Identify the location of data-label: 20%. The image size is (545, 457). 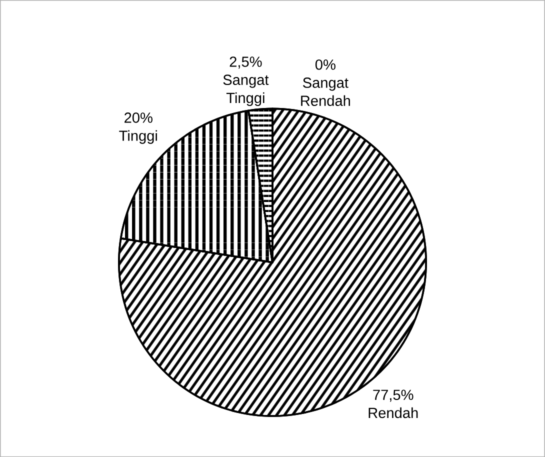
(138, 117).